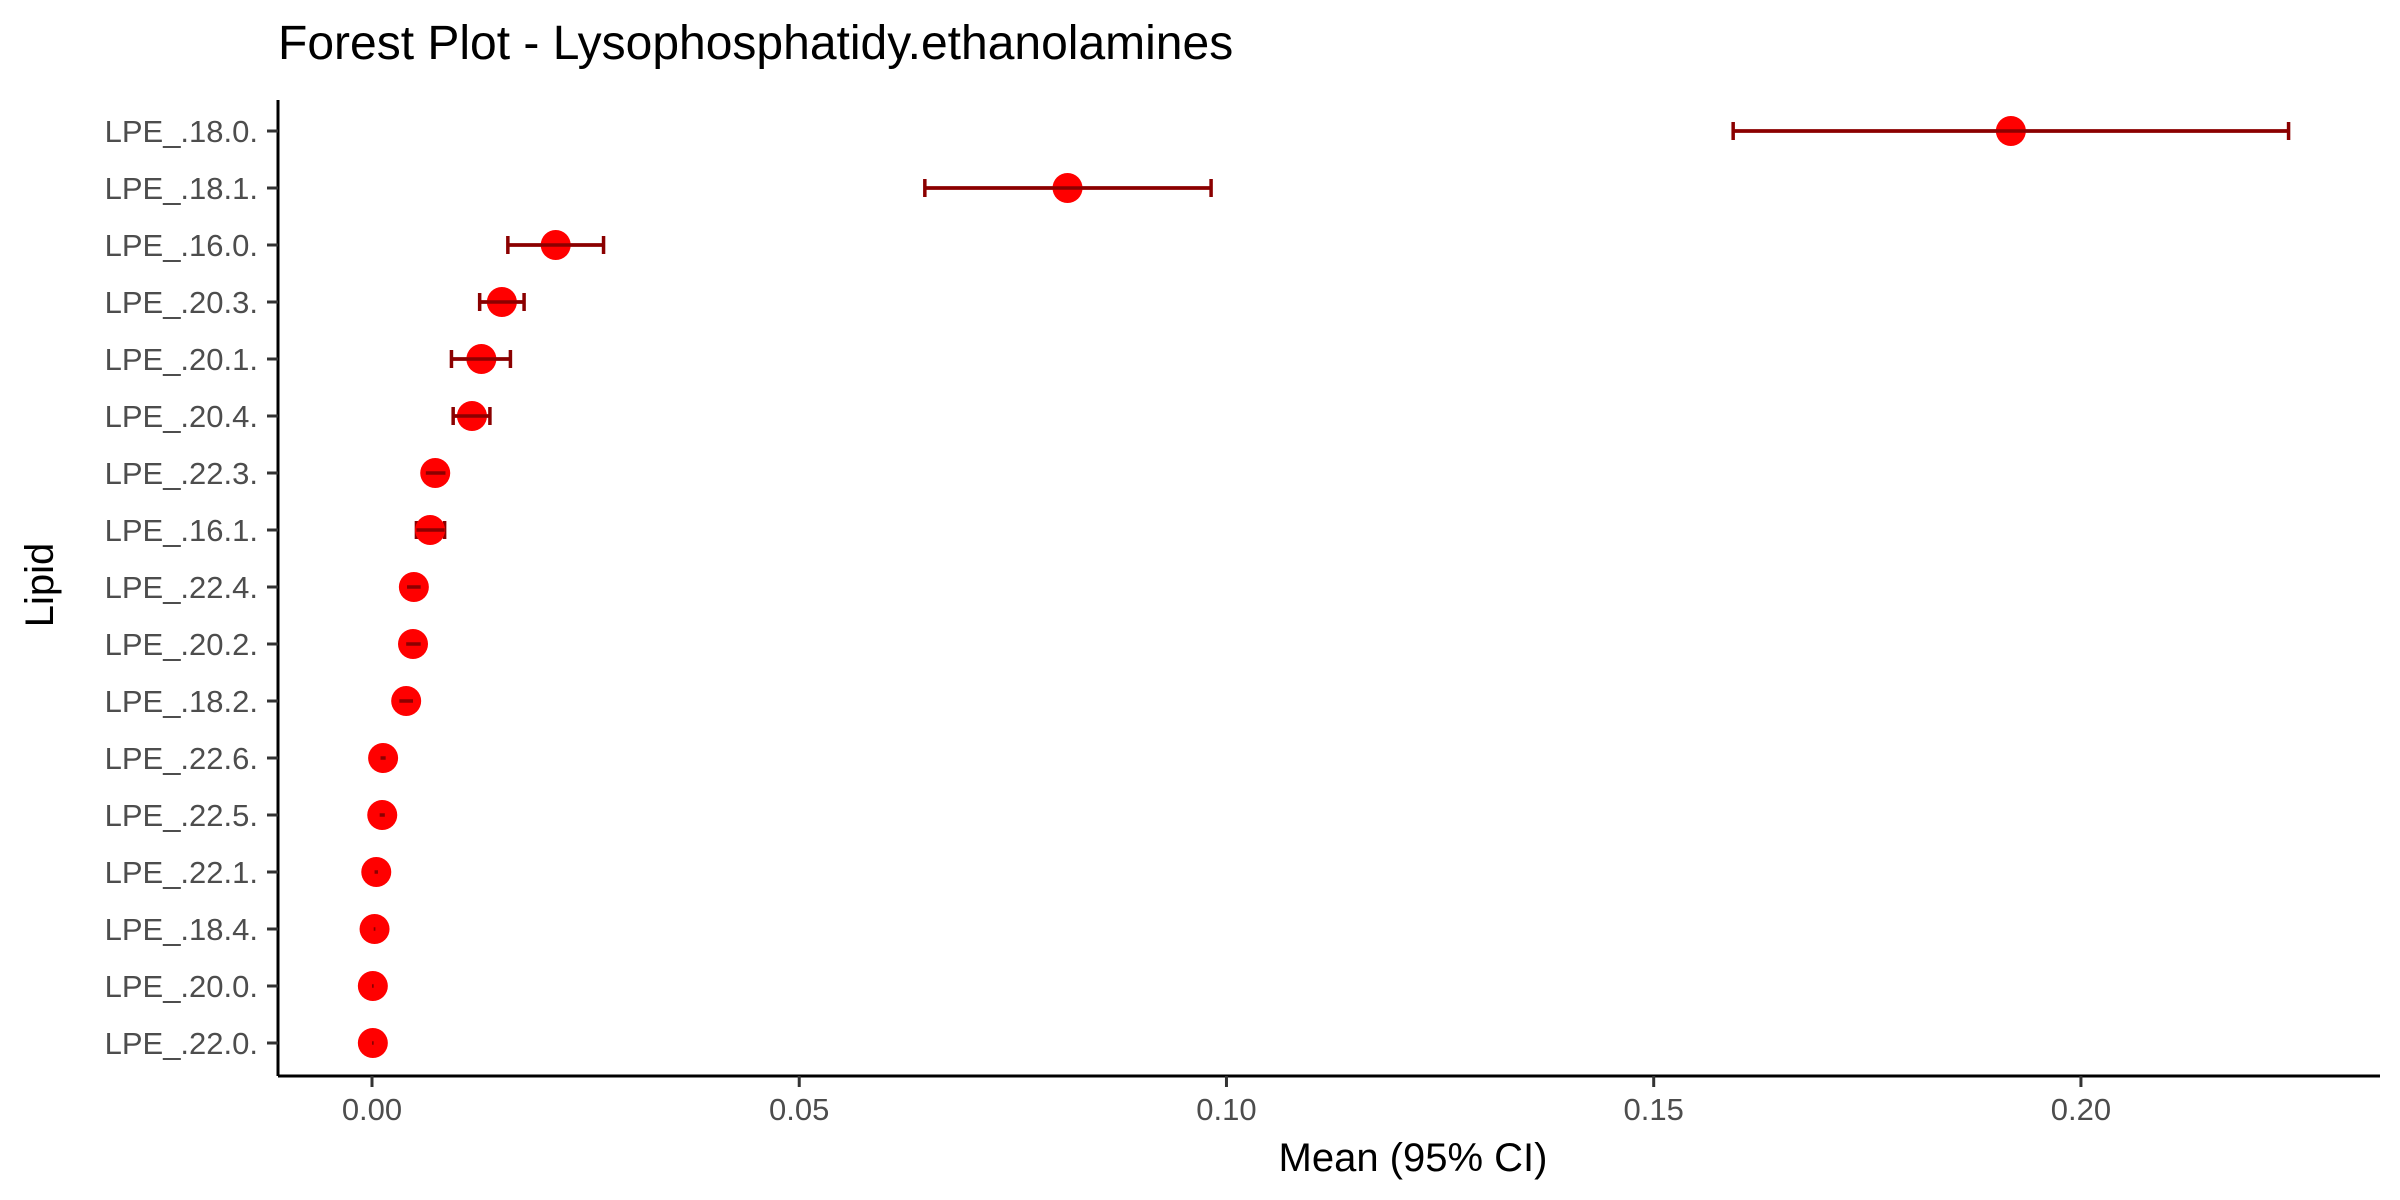 The width and height of the screenshot is (2400, 1200). What do you see at coordinates (181, 530) in the screenshot?
I see `y-tick-label: LPE_.16.1.` at bounding box center [181, 530].